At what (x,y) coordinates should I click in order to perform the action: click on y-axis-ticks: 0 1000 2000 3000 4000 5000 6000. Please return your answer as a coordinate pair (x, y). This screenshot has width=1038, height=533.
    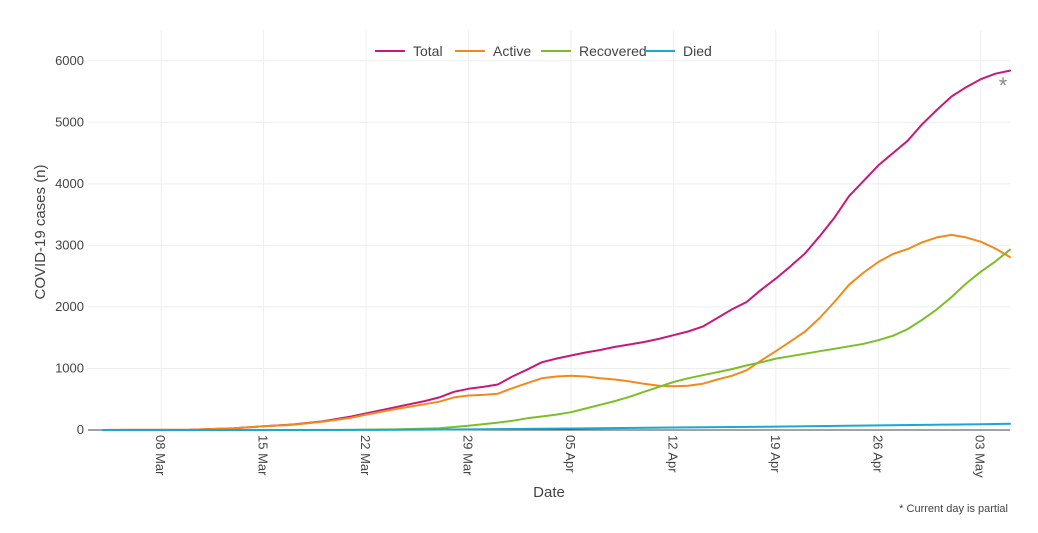
    Looking at the image, I should click on (69, 245).